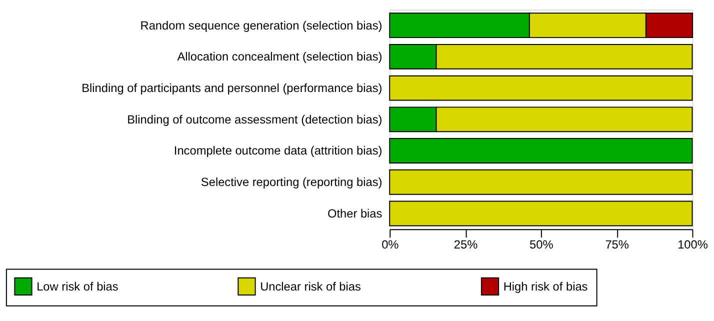 The height and width of the screenshot is (321, 714). I want to click on legend-label: Low risk of bias, so click(77, 286).